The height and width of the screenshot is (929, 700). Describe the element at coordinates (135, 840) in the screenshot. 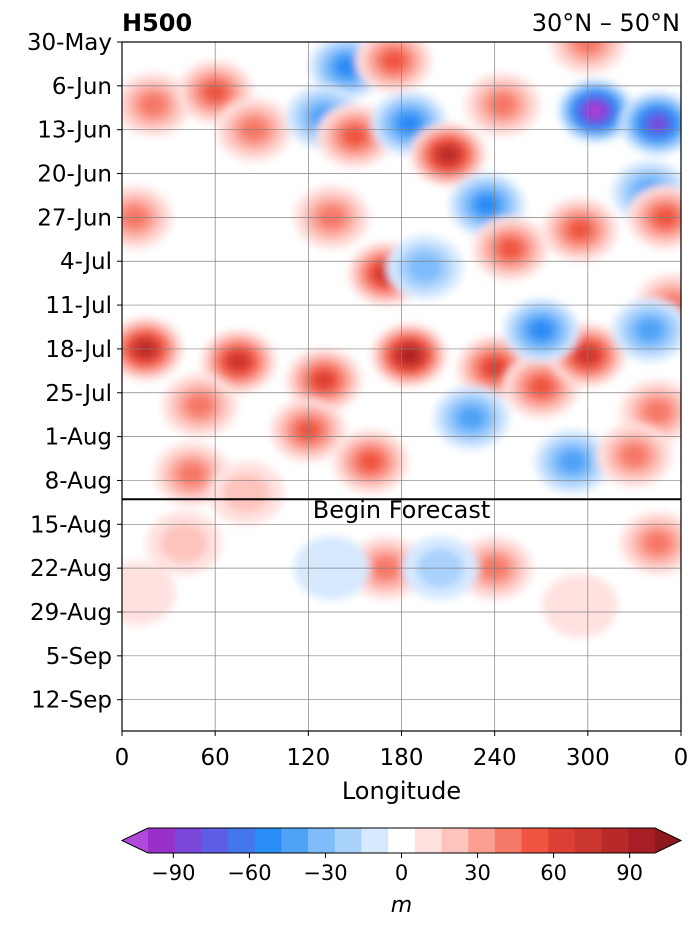

I see `colorbar-under-arrow` at that location.